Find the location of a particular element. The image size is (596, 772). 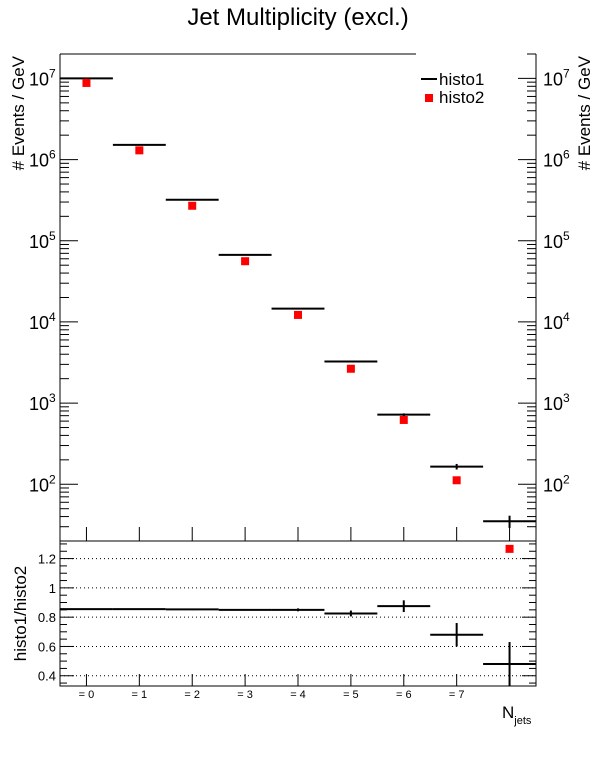

y-tick-label-right: 10⁷ is located at coordinates (556, 77).